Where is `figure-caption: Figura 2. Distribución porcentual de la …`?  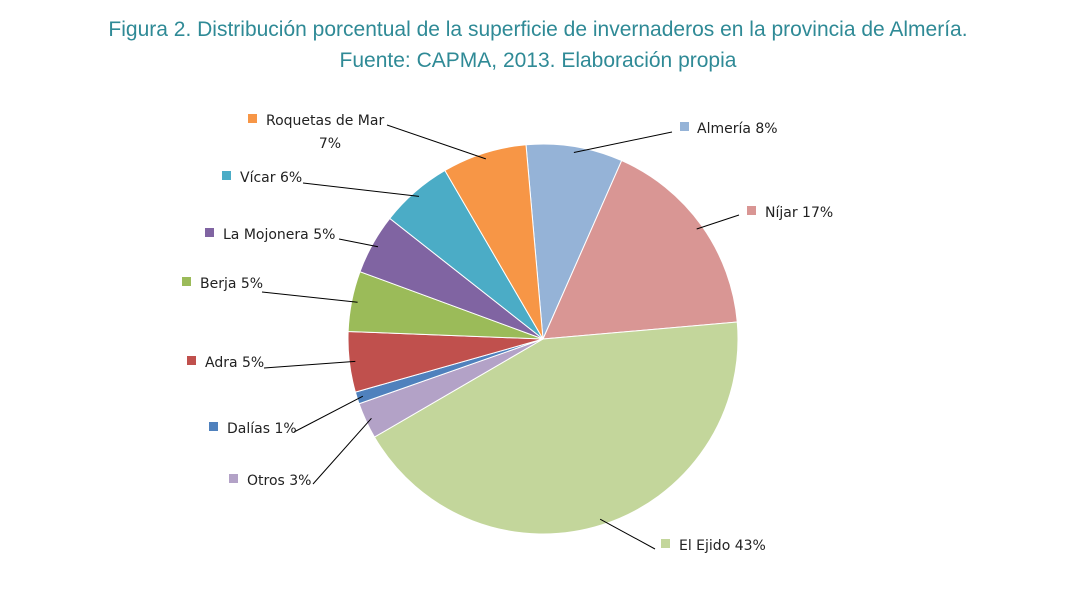
figure-caption: Figura 2. Distribución porcentual de la … is located at coordinates (538, 45).